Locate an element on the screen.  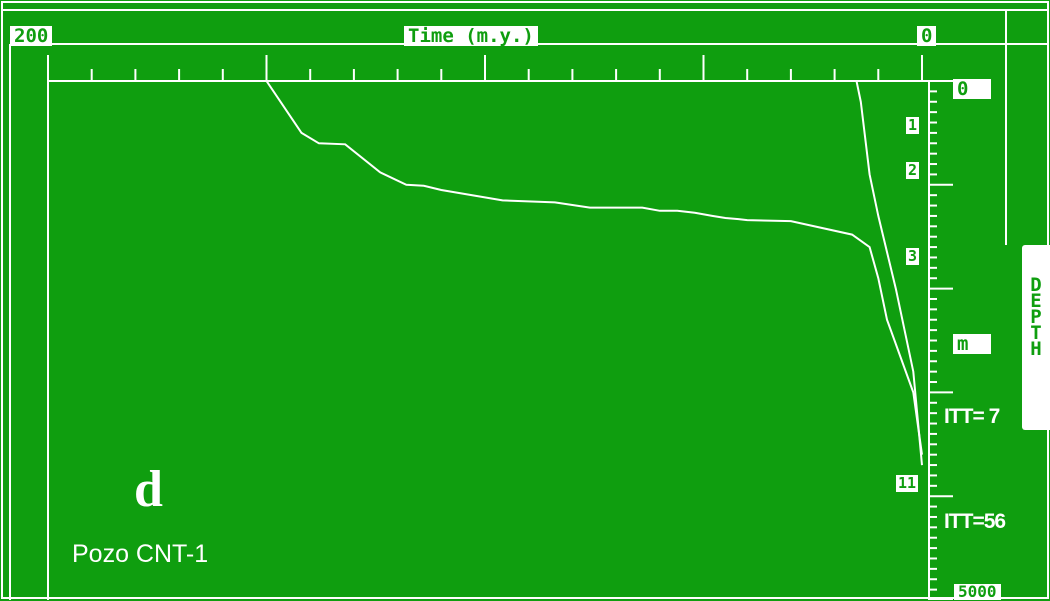
x-axis-left-label: 200 is located at coordinates (31, 36).